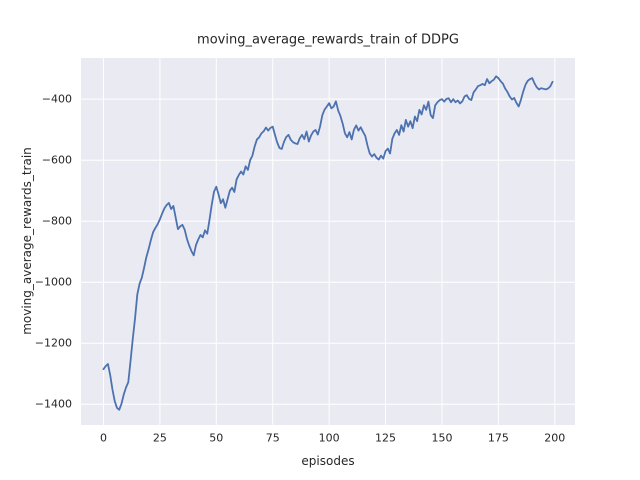  What do you see at coordinates (442, 438) in the screenshot?
I see `x-tick-label: 150` at bounding box center [442, 438].